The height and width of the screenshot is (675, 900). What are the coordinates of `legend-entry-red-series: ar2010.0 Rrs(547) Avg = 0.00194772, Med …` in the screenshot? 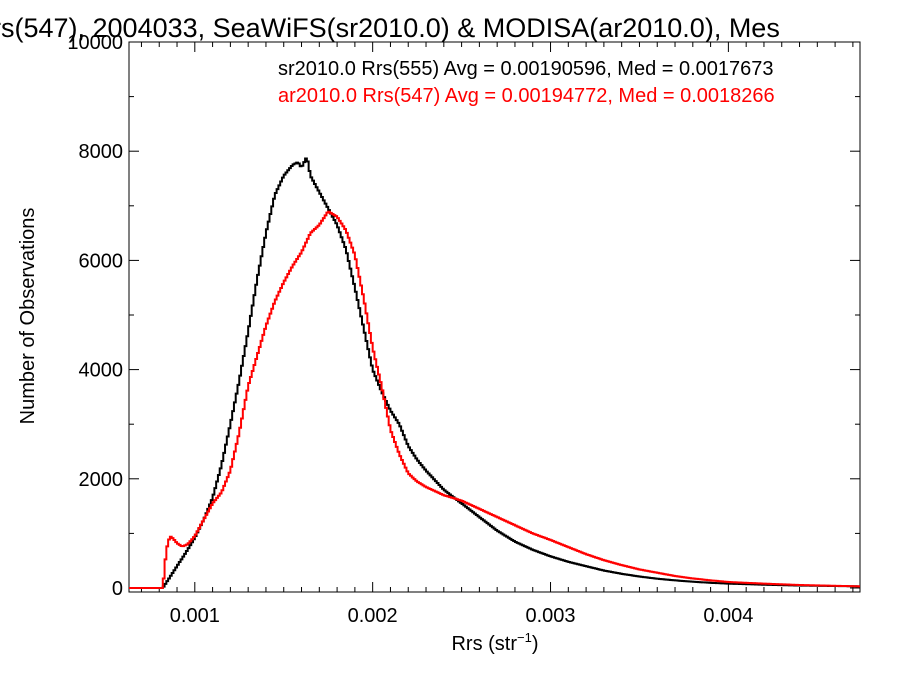 It's located at (526, 96).